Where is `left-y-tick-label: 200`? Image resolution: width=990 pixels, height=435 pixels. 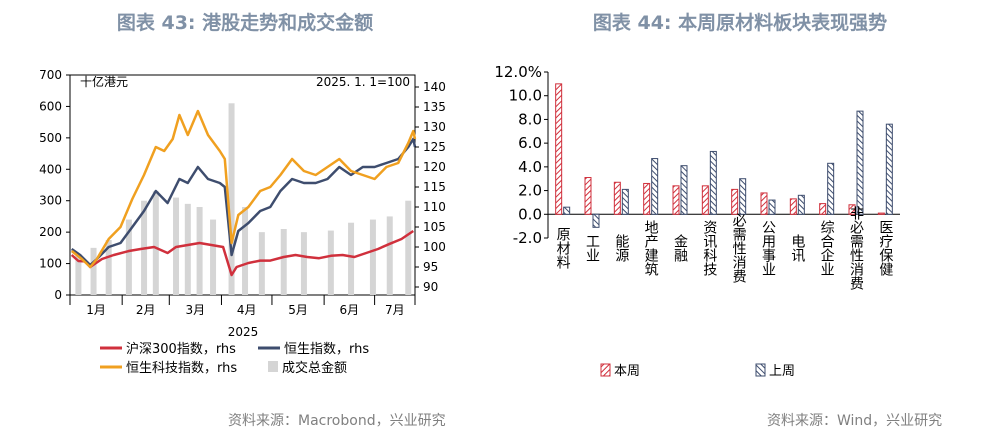
left-y-tick-label: 200 is located at coordinates (50, 232).